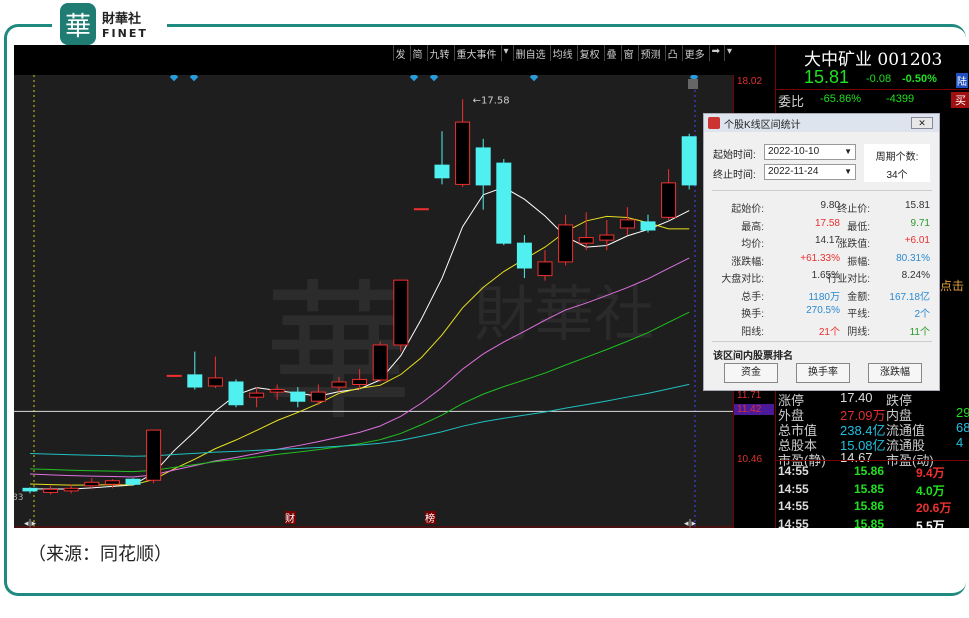  What do you see at coordinates (715, 53) in the screenshot?
I see `toolbar-button: ➡` at bounding box center [715, 53].